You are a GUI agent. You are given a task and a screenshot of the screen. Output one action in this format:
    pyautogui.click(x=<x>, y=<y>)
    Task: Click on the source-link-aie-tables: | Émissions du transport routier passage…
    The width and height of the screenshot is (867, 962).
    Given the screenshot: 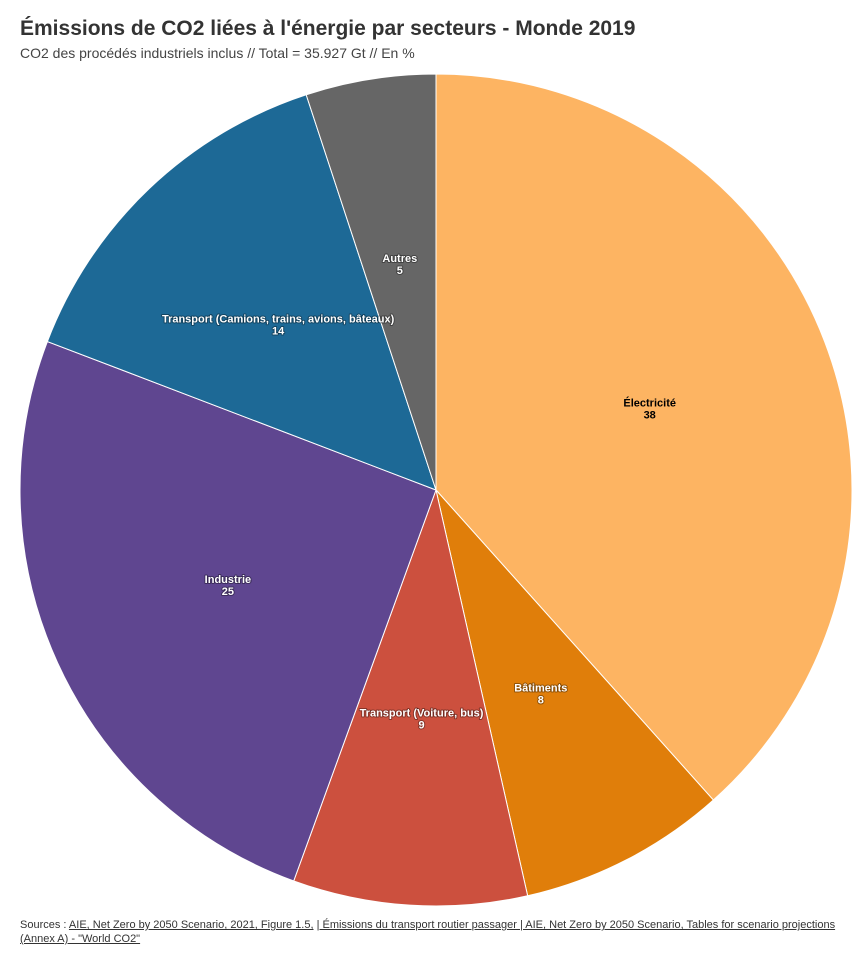 What is the action you would take?
    pyautogui.click(x=428, y=932)
    